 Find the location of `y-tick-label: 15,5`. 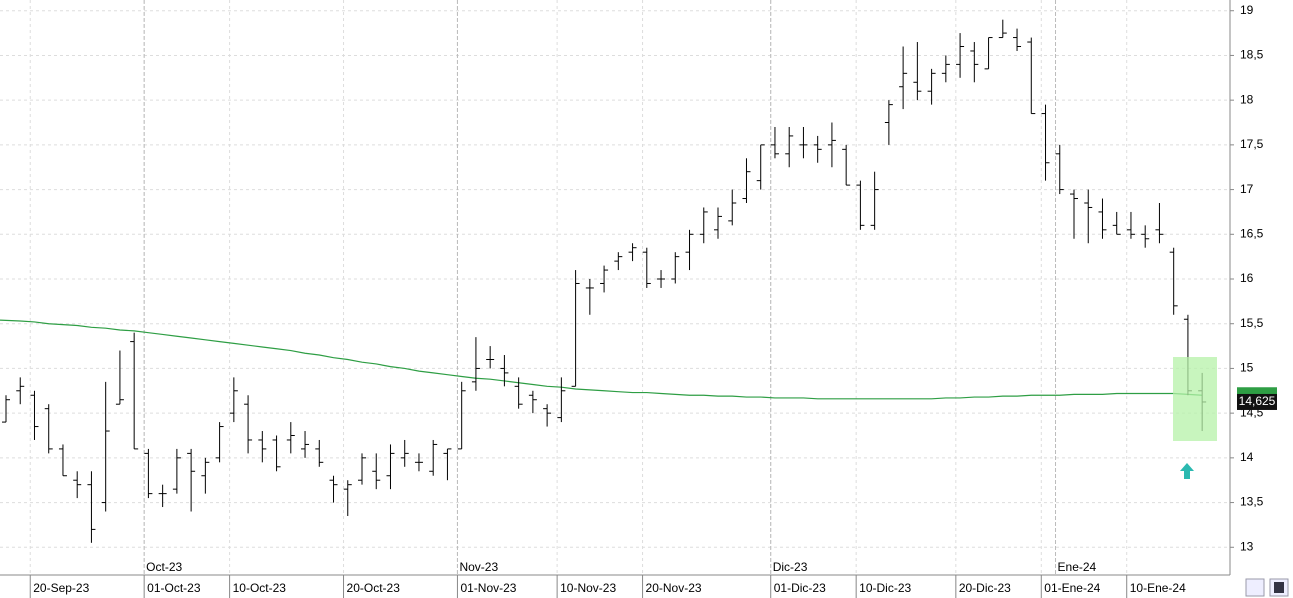

y-tick-label: 15,5 is located at coordinates (1252, 323).